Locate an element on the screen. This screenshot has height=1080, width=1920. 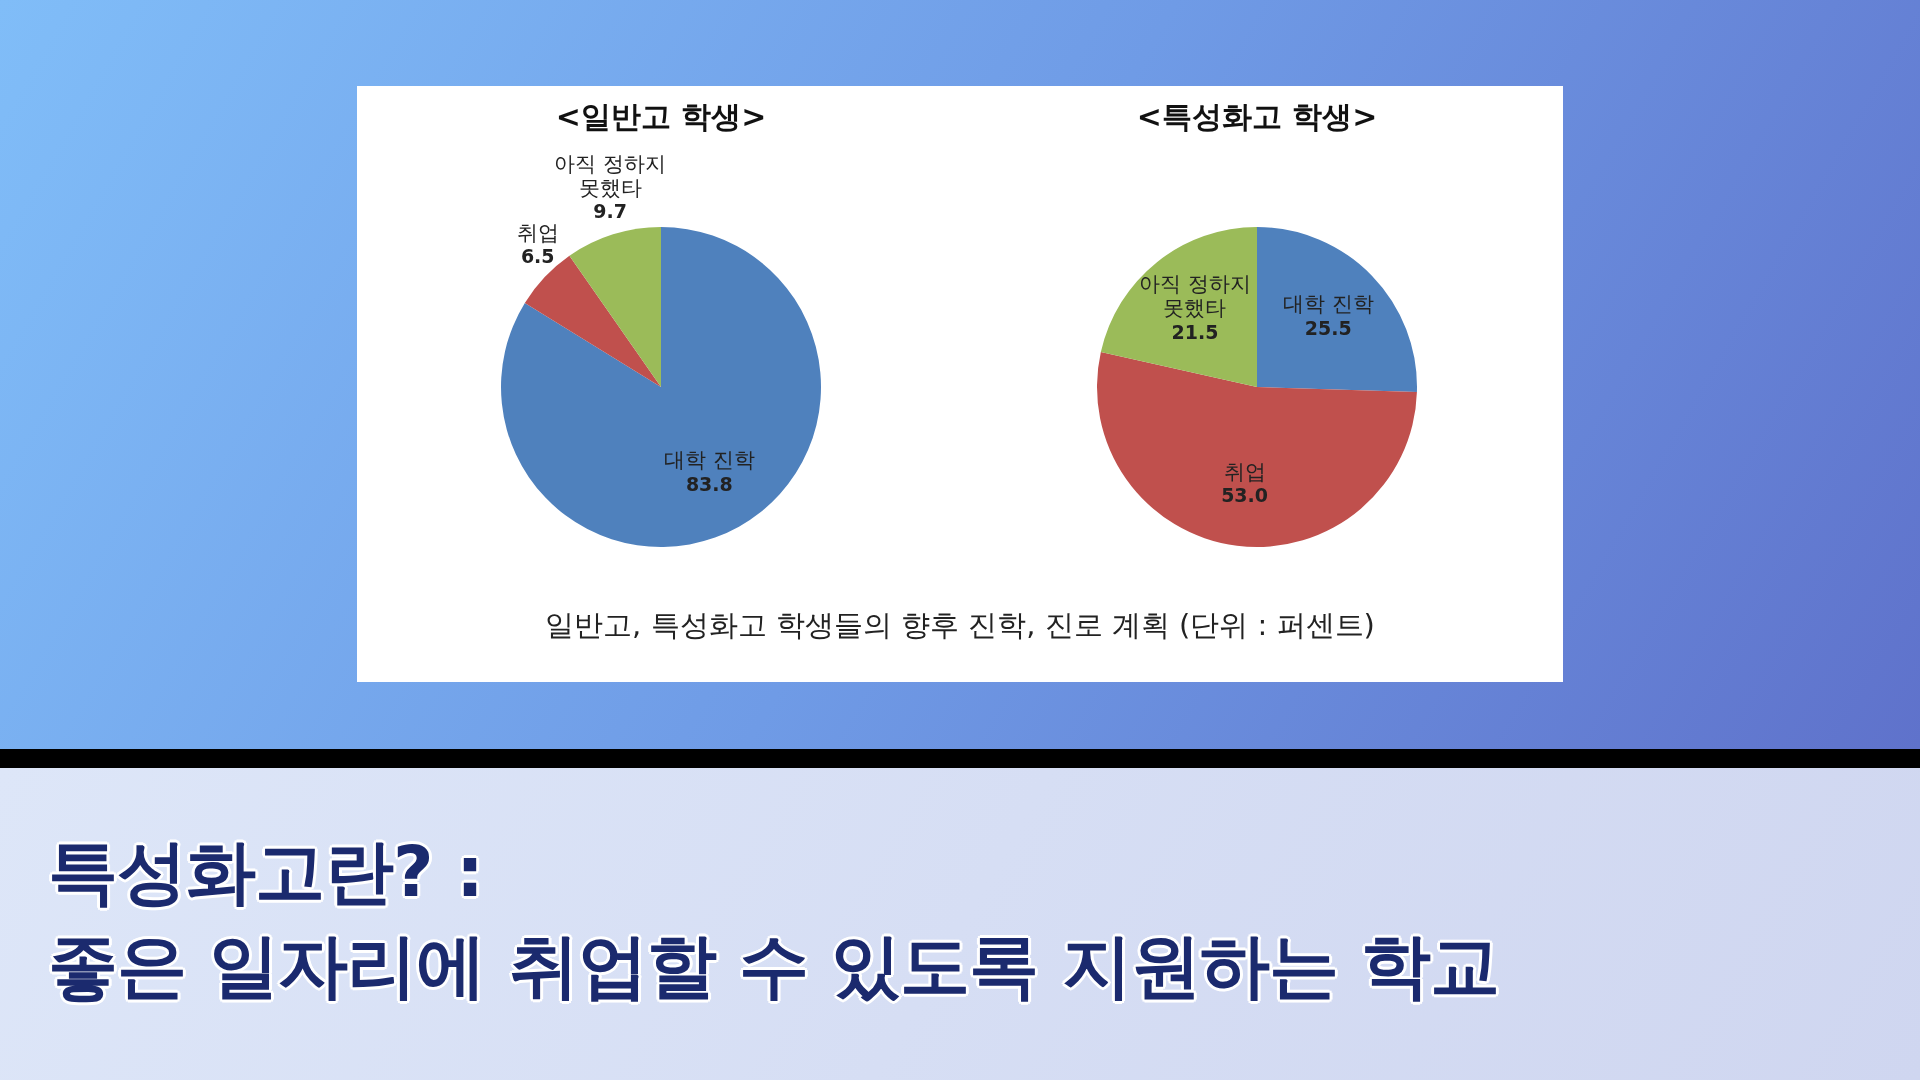
text: 일반고, 특성화고 학생들의 향후 진학, 진로 계획 (단위 : 퍼센트) is located at coordinates (960, 625).